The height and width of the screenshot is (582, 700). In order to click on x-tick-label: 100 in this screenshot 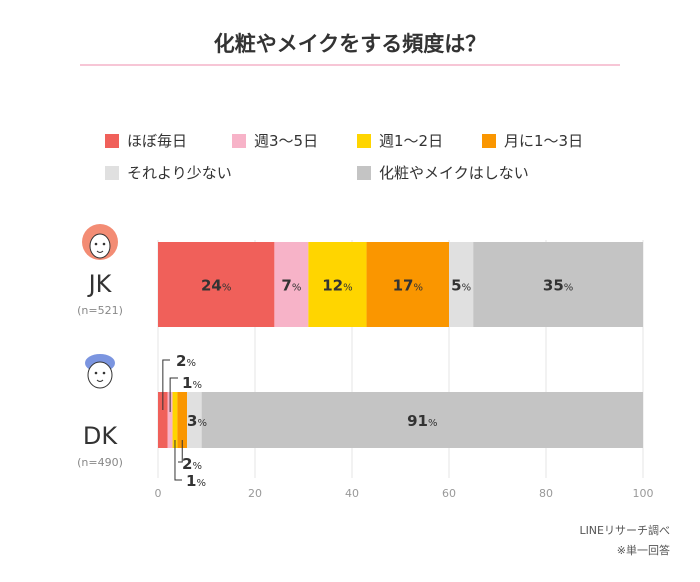, I will do `click(643, 493)`.